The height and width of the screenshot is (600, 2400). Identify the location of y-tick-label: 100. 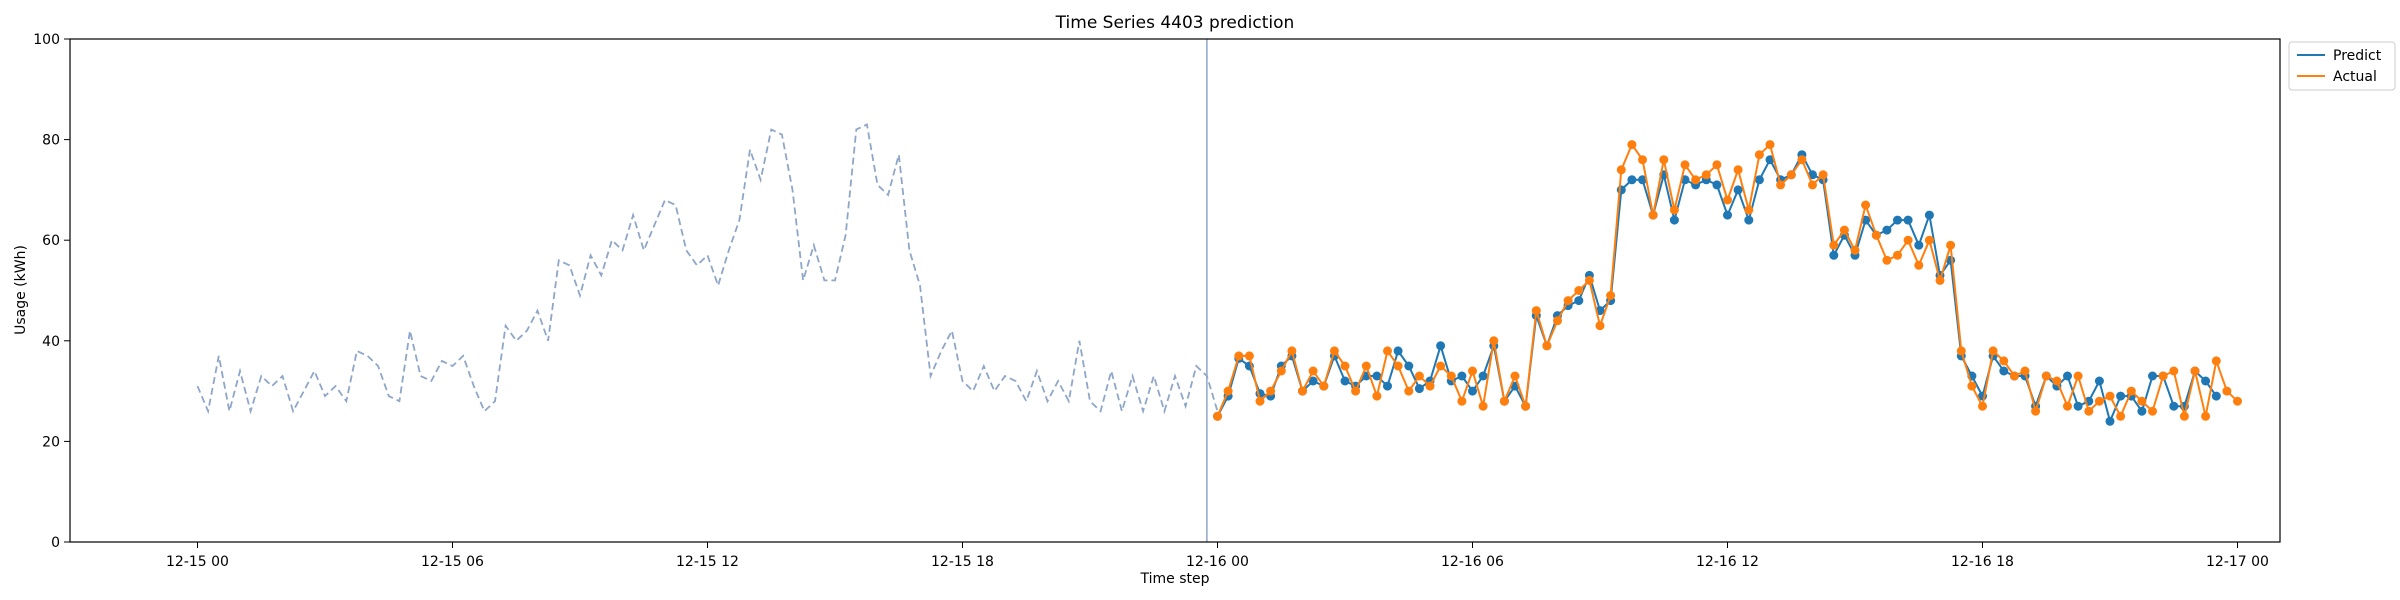
(46, 40).